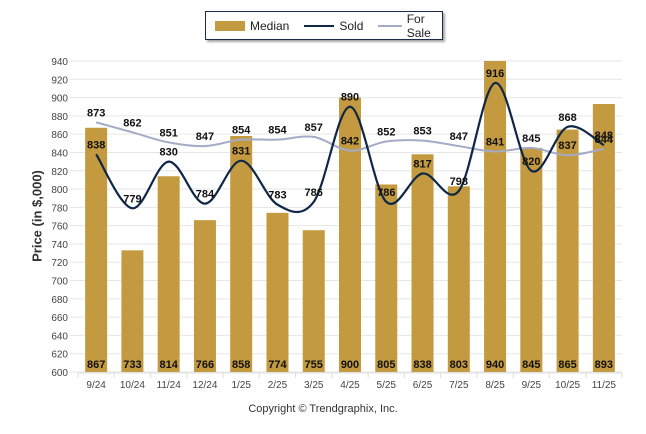 The image size is (646, 434). I want to click on y-axis-label: Price (in $,000), so click(37, 216).